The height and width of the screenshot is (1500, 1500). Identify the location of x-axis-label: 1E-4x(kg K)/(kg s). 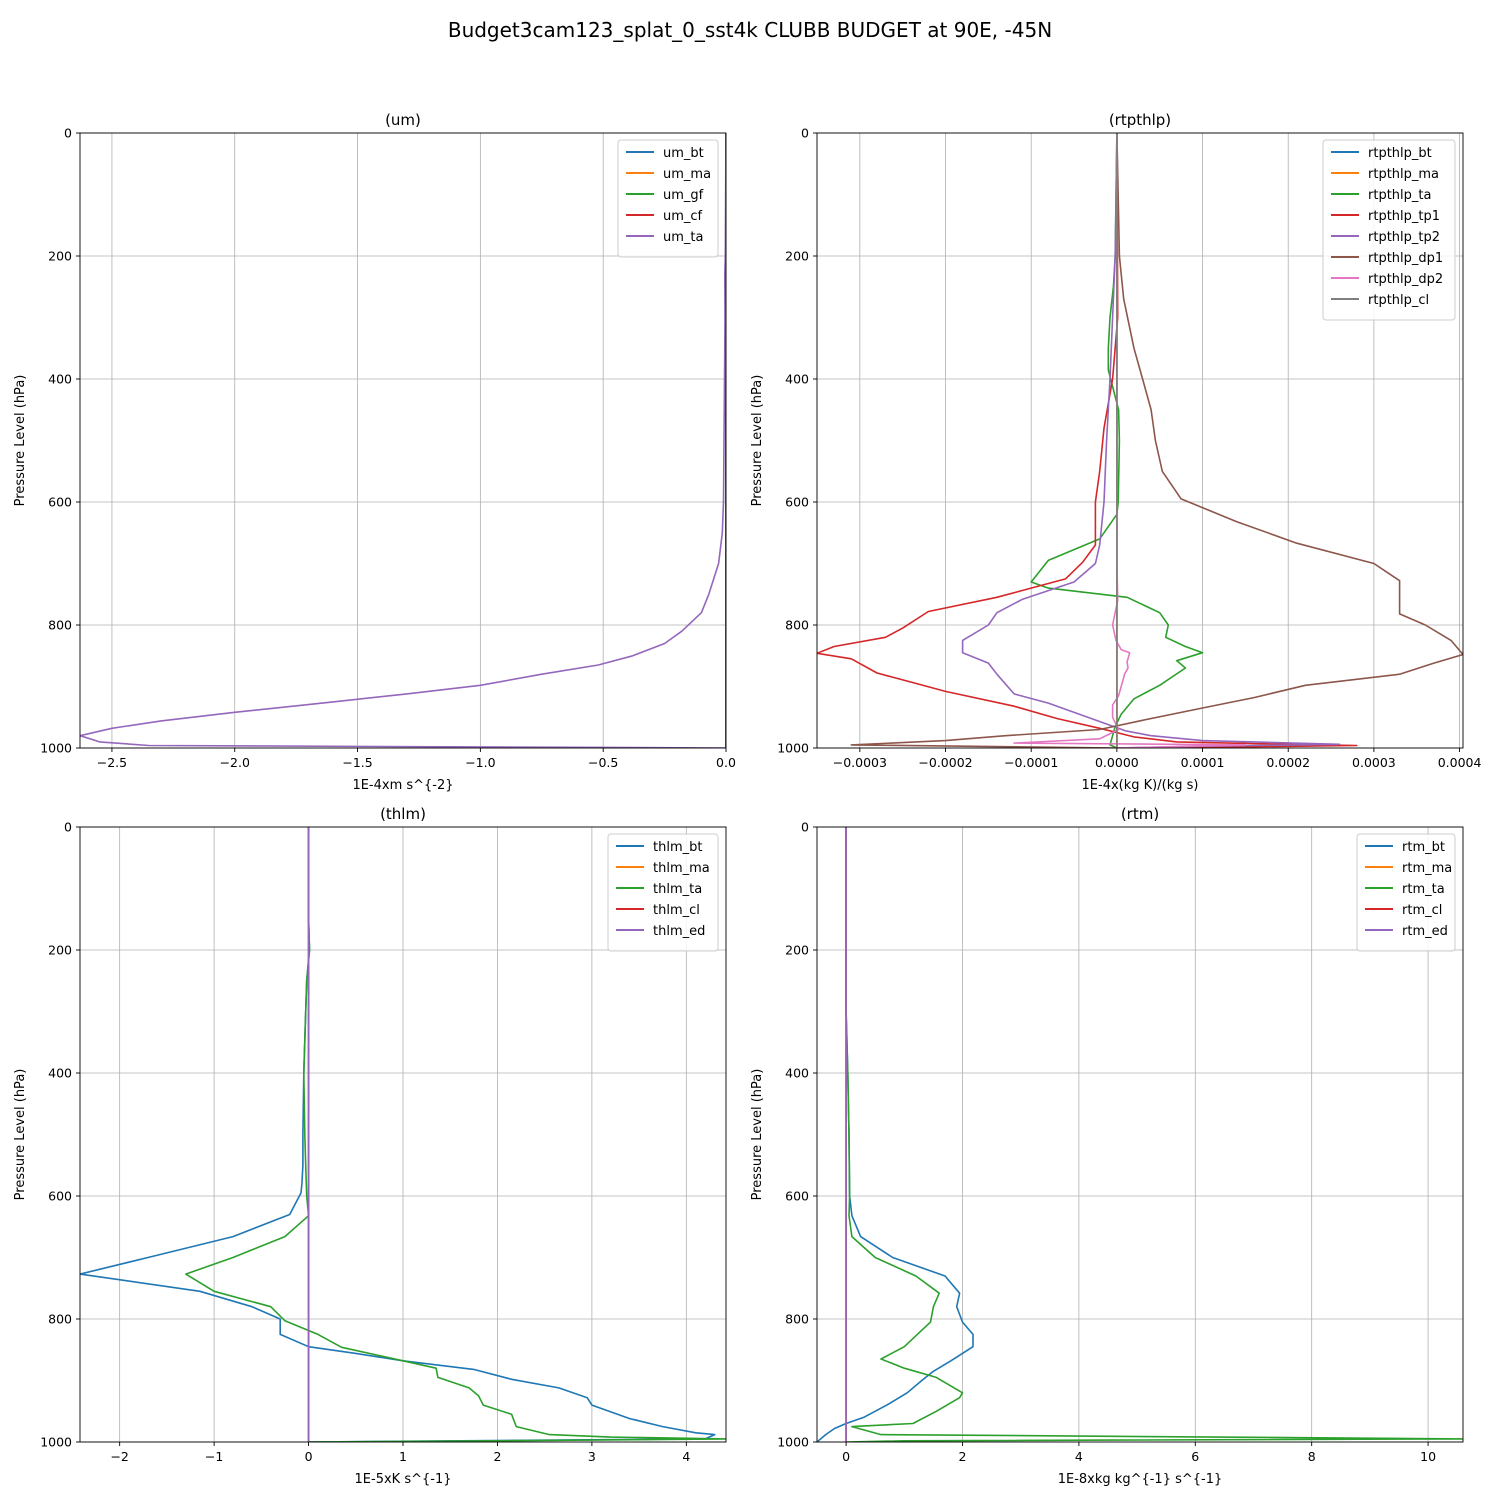
(1140, 785).